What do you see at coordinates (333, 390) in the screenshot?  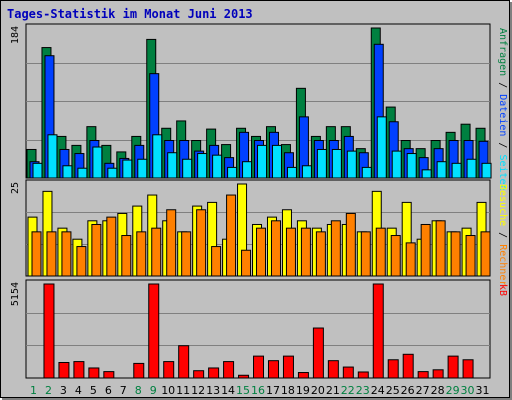 I see `x-tick-label-21: 21` at bounding box center [333, 390].